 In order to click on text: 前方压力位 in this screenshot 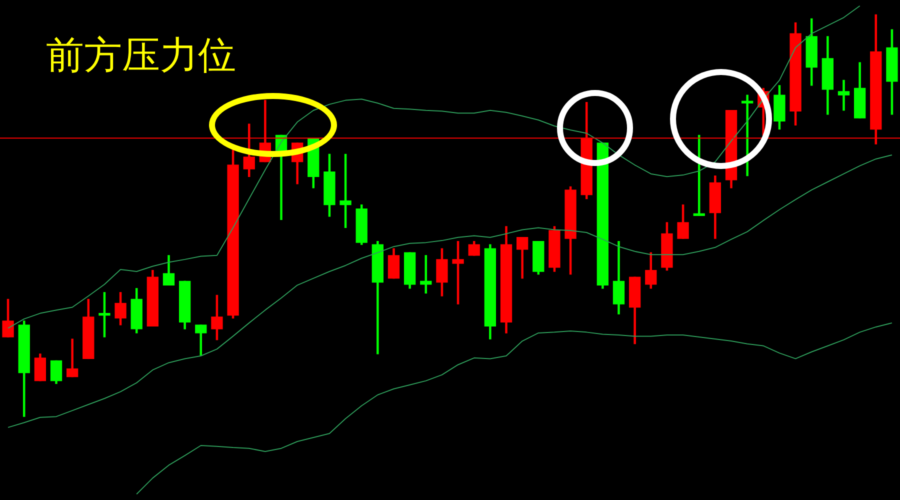, I will do `click(141, 55)`.